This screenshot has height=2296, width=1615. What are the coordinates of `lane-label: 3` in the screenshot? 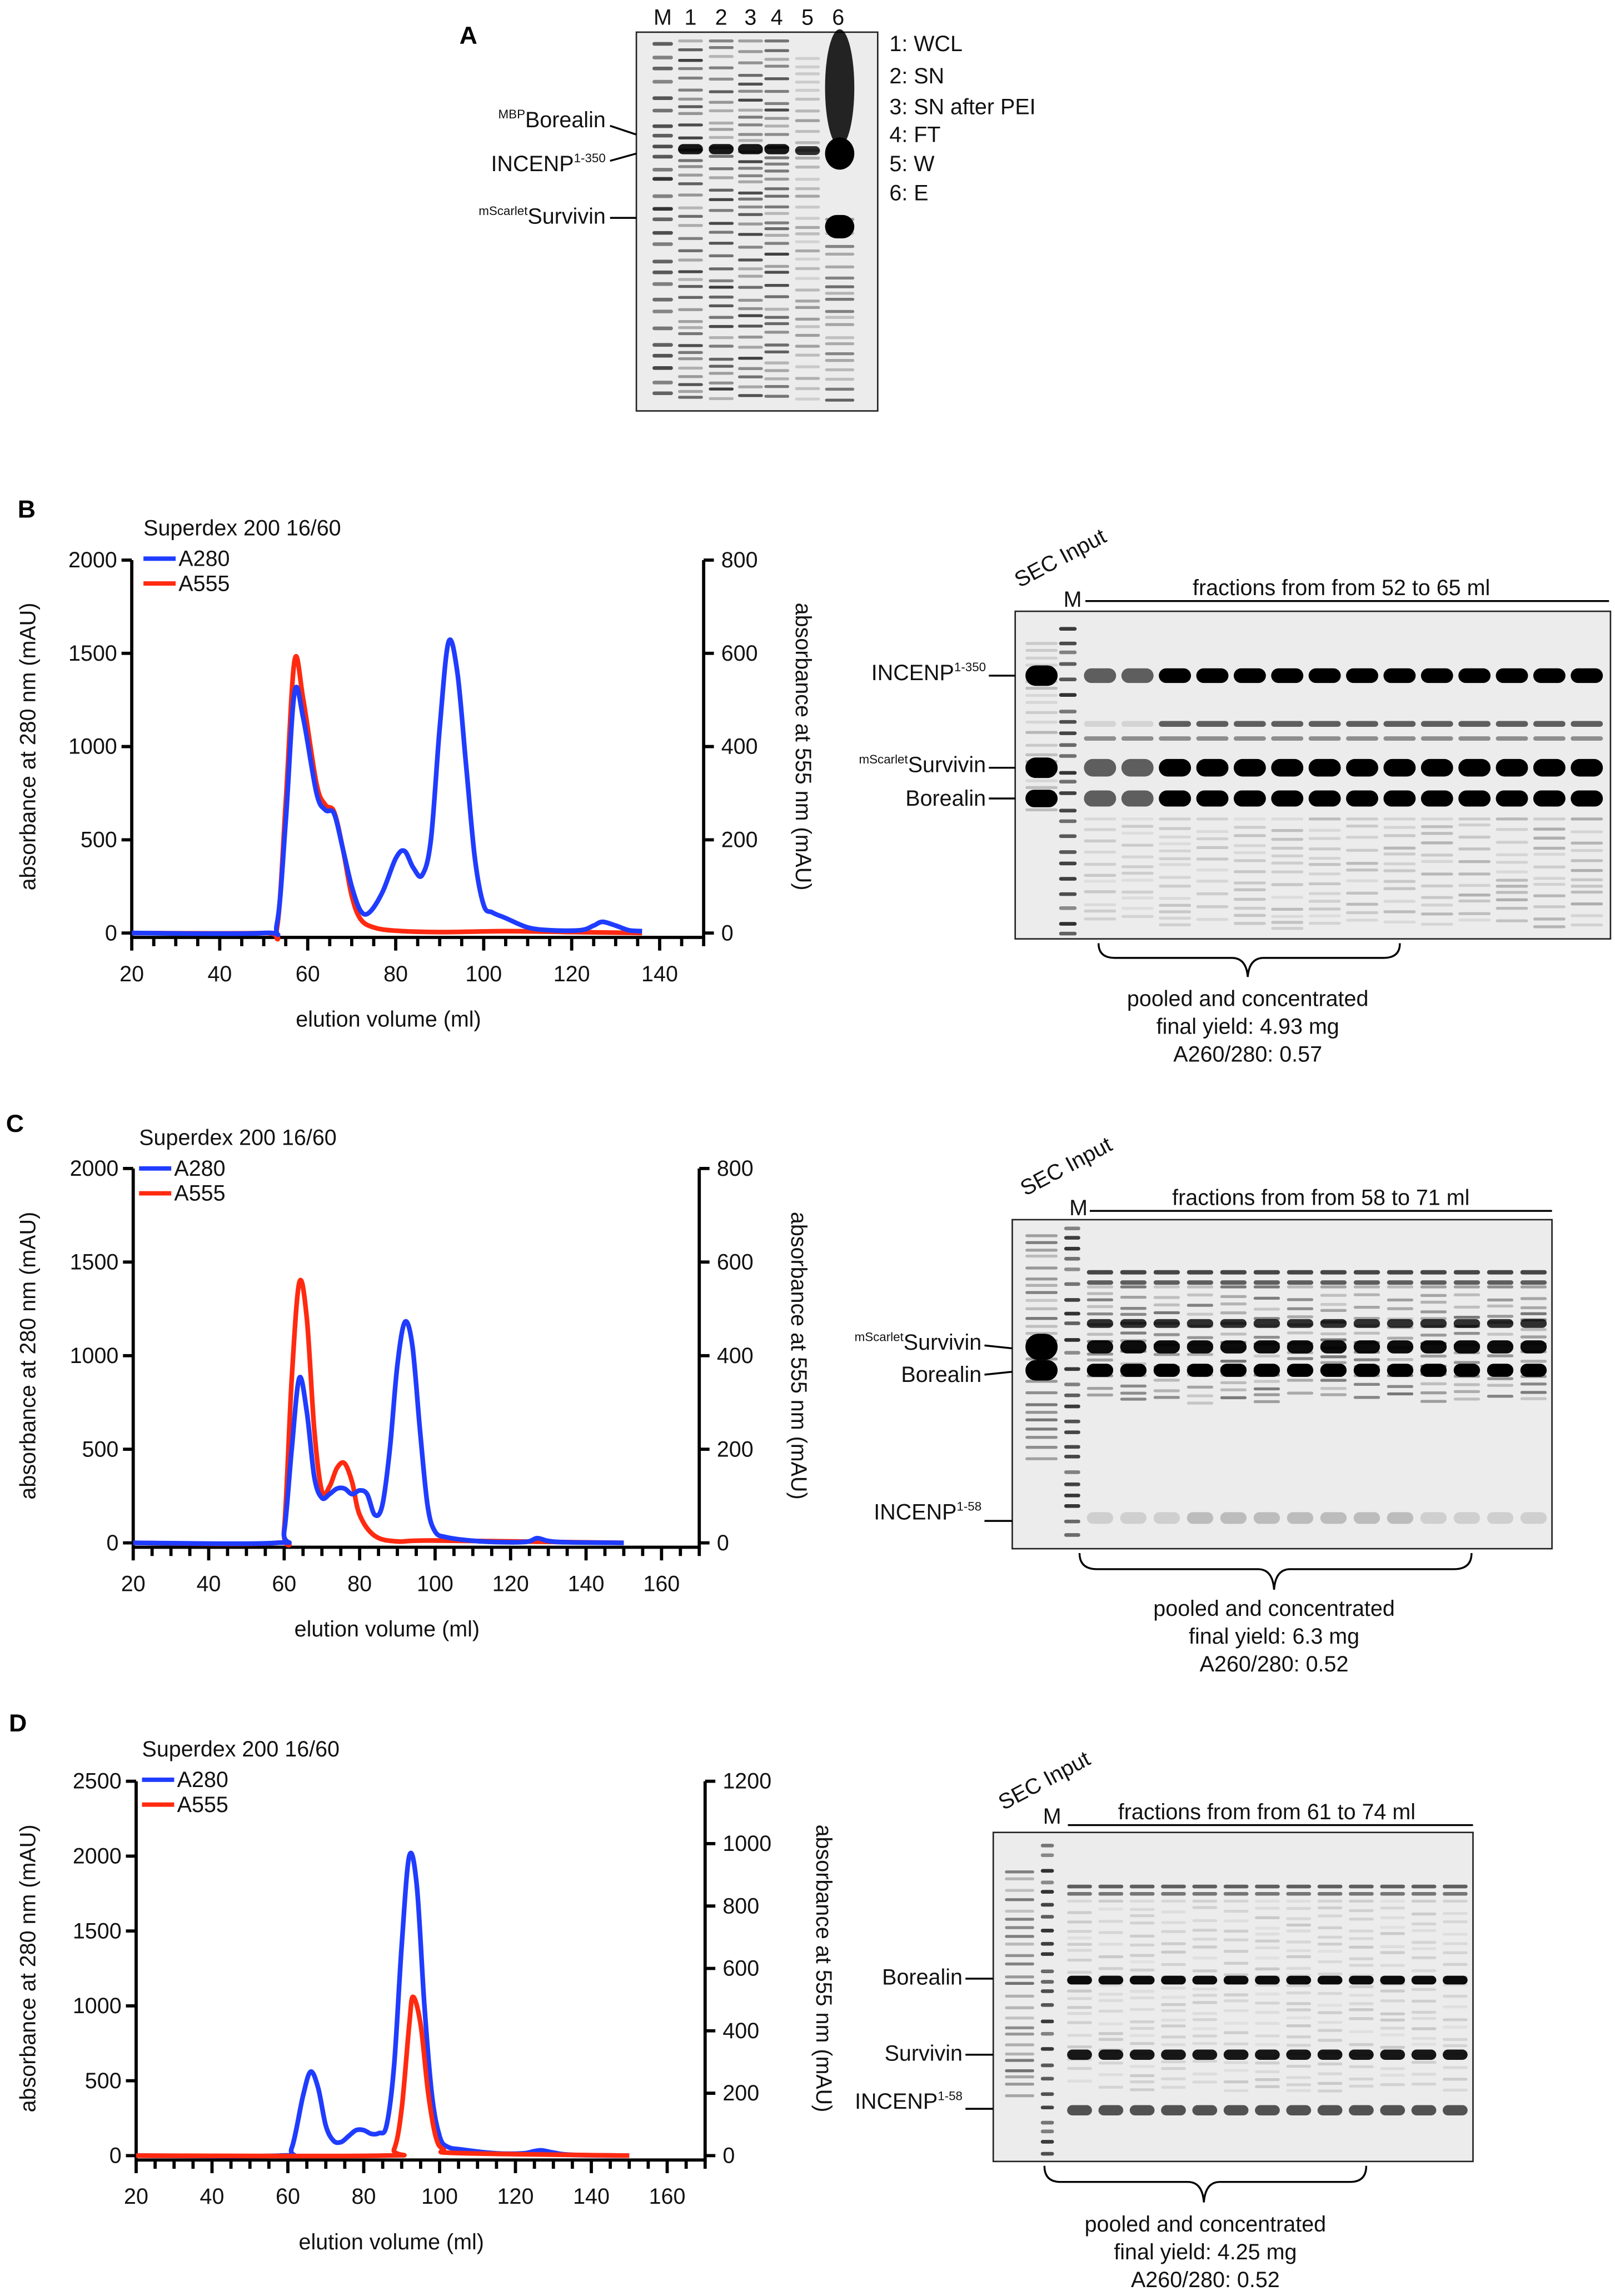 It's located at (750, 18).